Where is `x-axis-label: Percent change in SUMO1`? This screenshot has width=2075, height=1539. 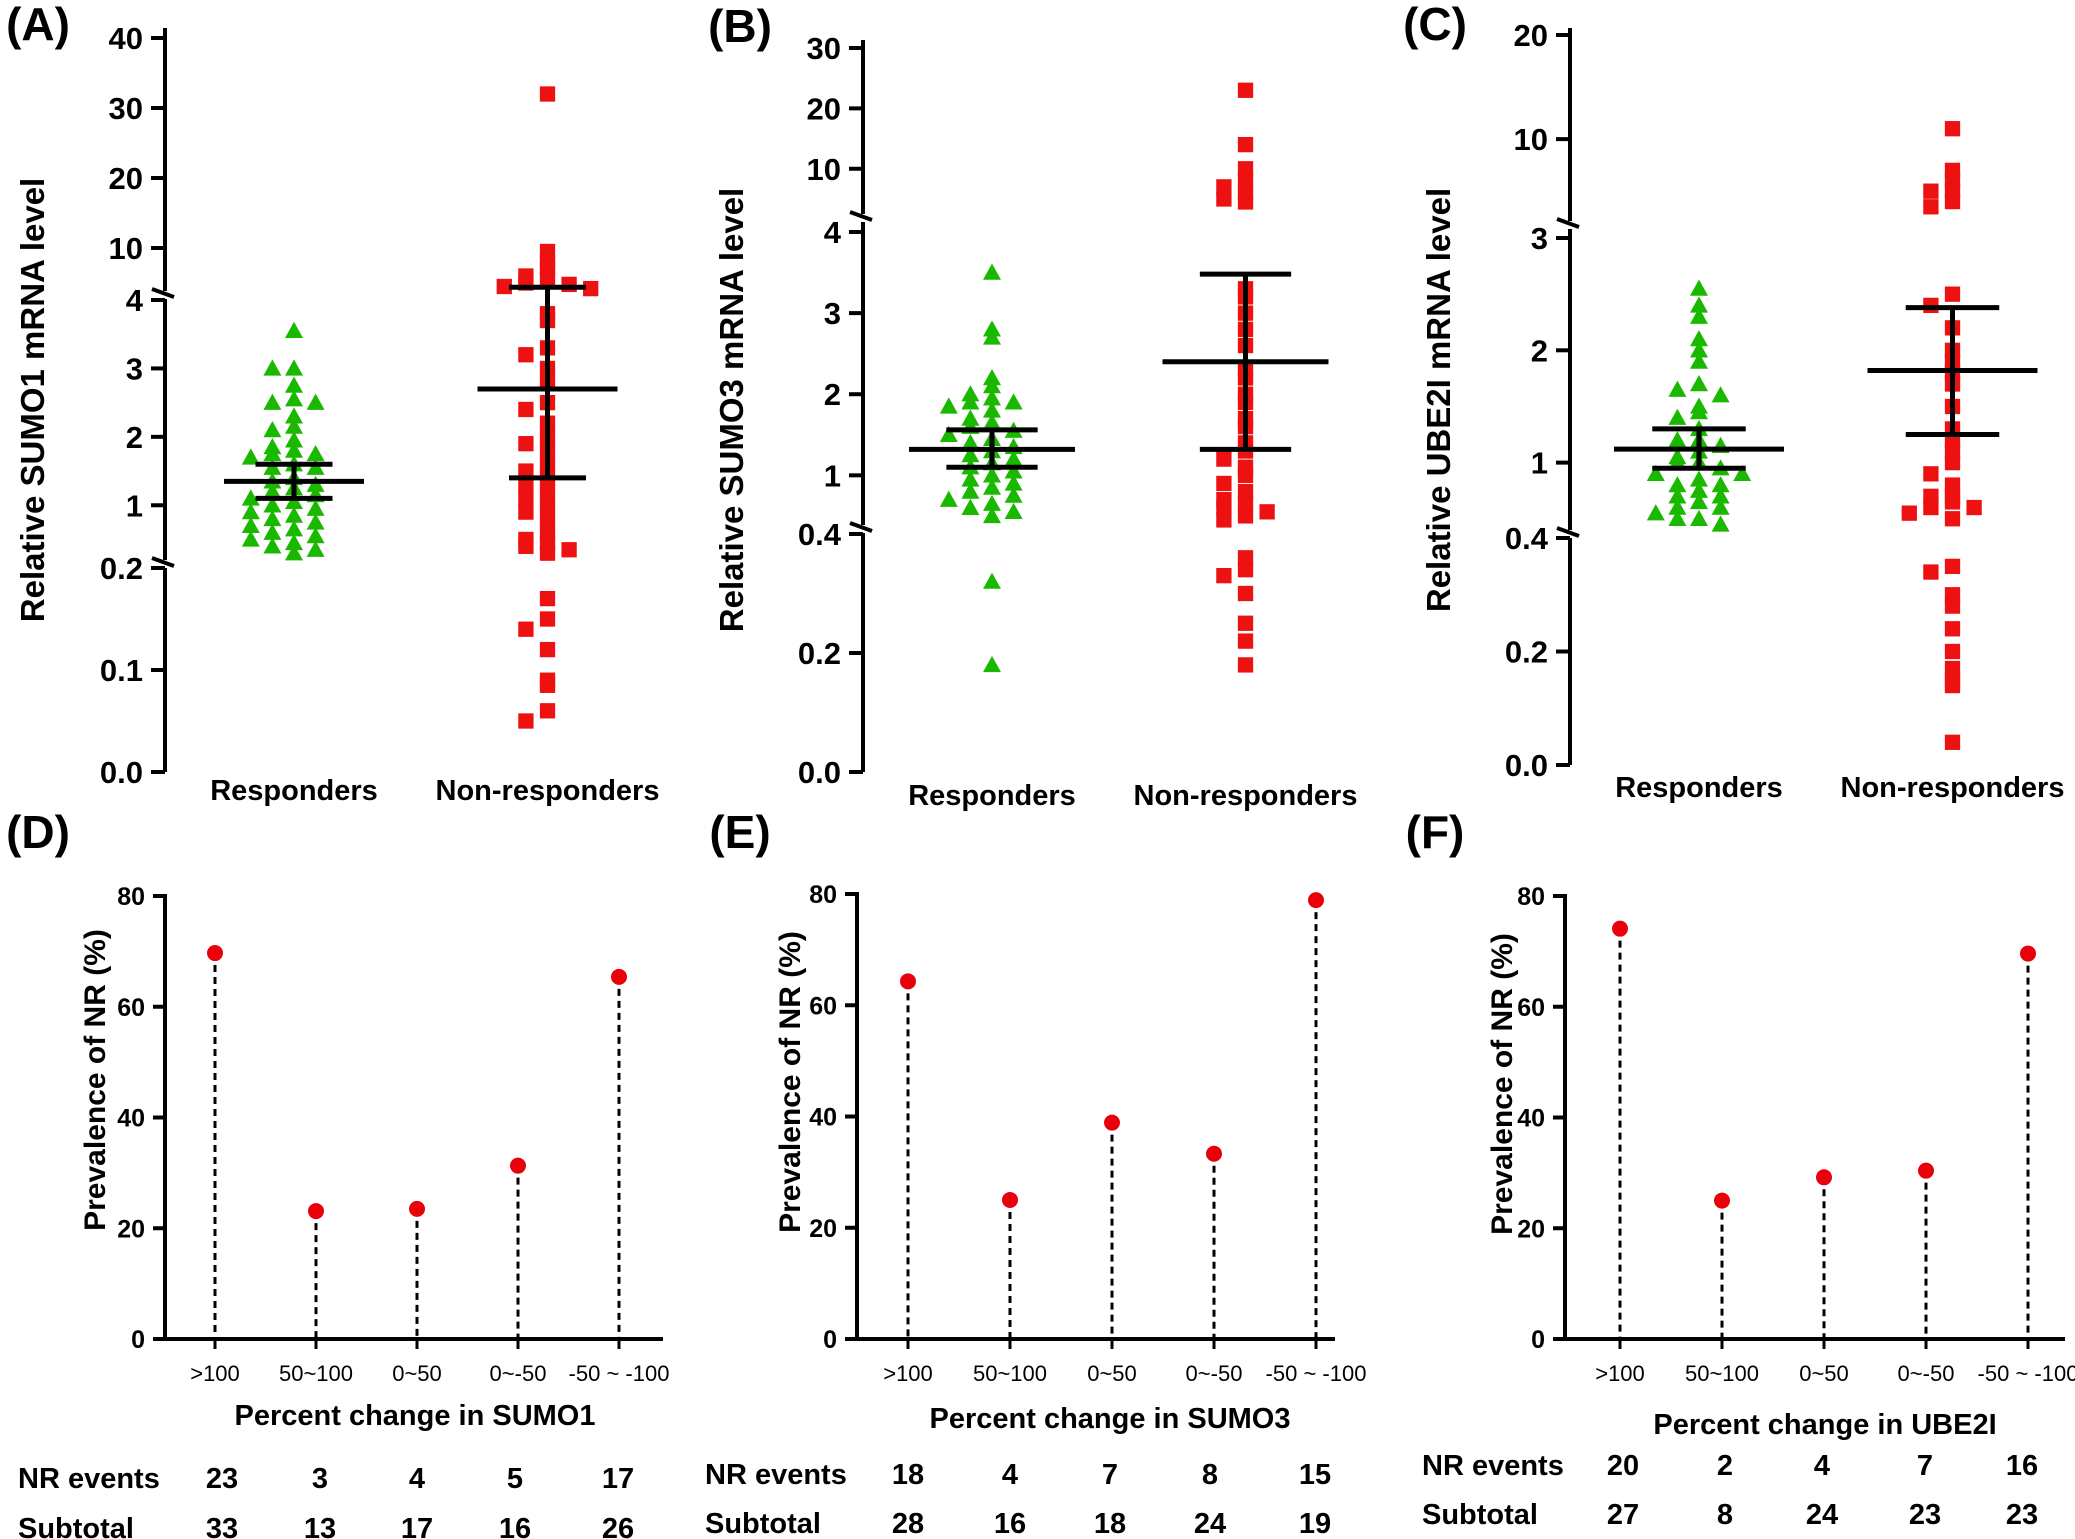 x-axis-label: Percent change in SUMO1 is located at coordinates (415, 1416).